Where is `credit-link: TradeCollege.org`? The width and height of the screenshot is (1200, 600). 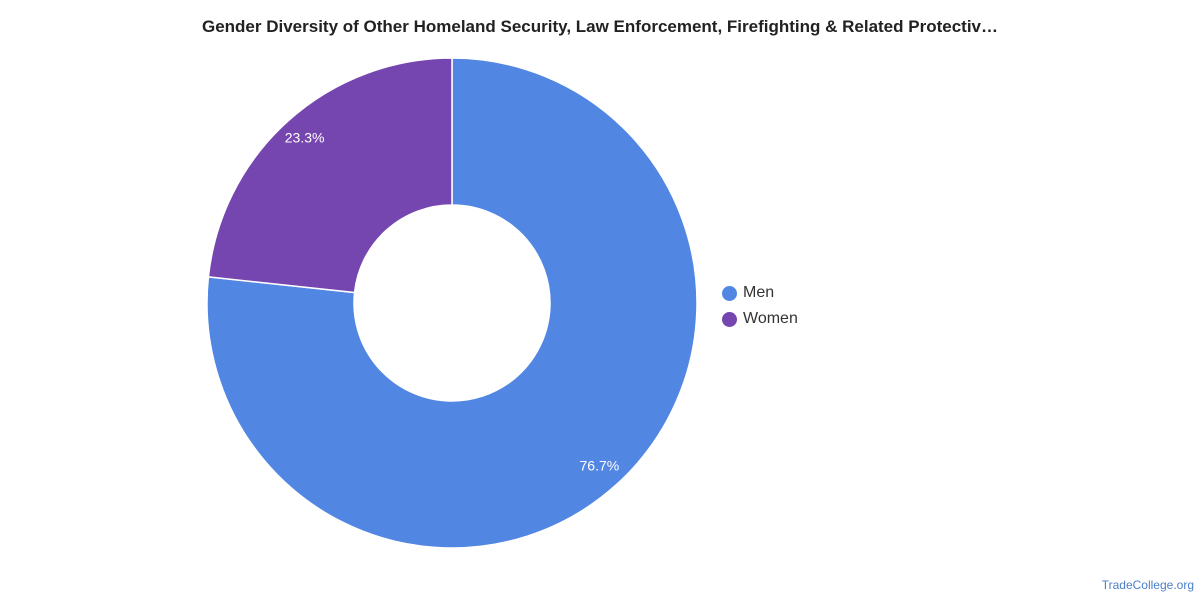
credit-link: TradeCollege.org is located at coordinates (1147, 585).